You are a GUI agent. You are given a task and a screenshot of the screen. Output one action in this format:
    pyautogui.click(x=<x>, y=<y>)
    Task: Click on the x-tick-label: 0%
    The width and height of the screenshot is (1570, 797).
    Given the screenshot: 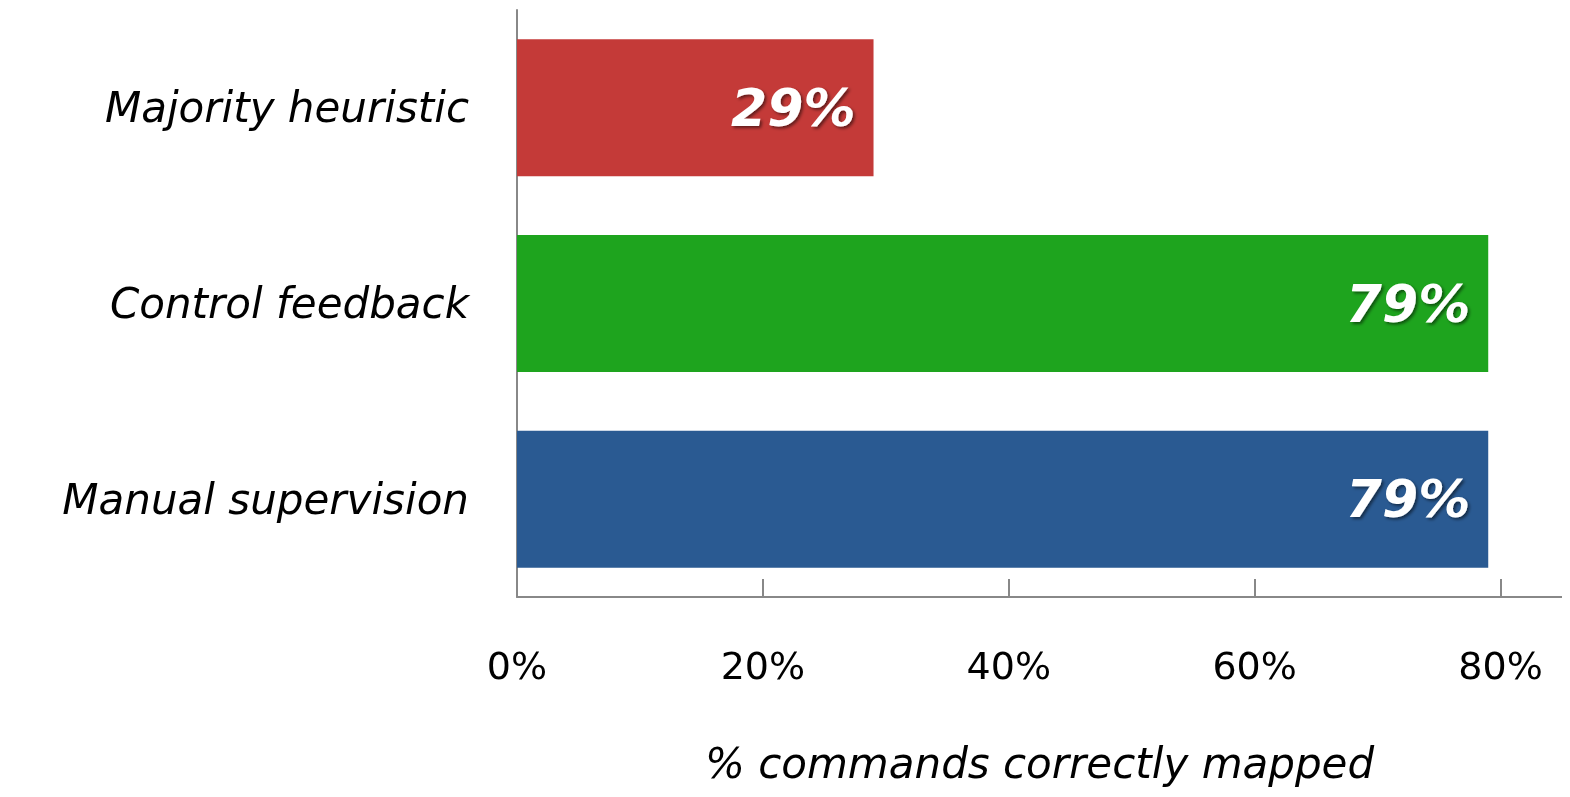 What is the action you would take?
    pyautogui.click(x=517, y=666)
    